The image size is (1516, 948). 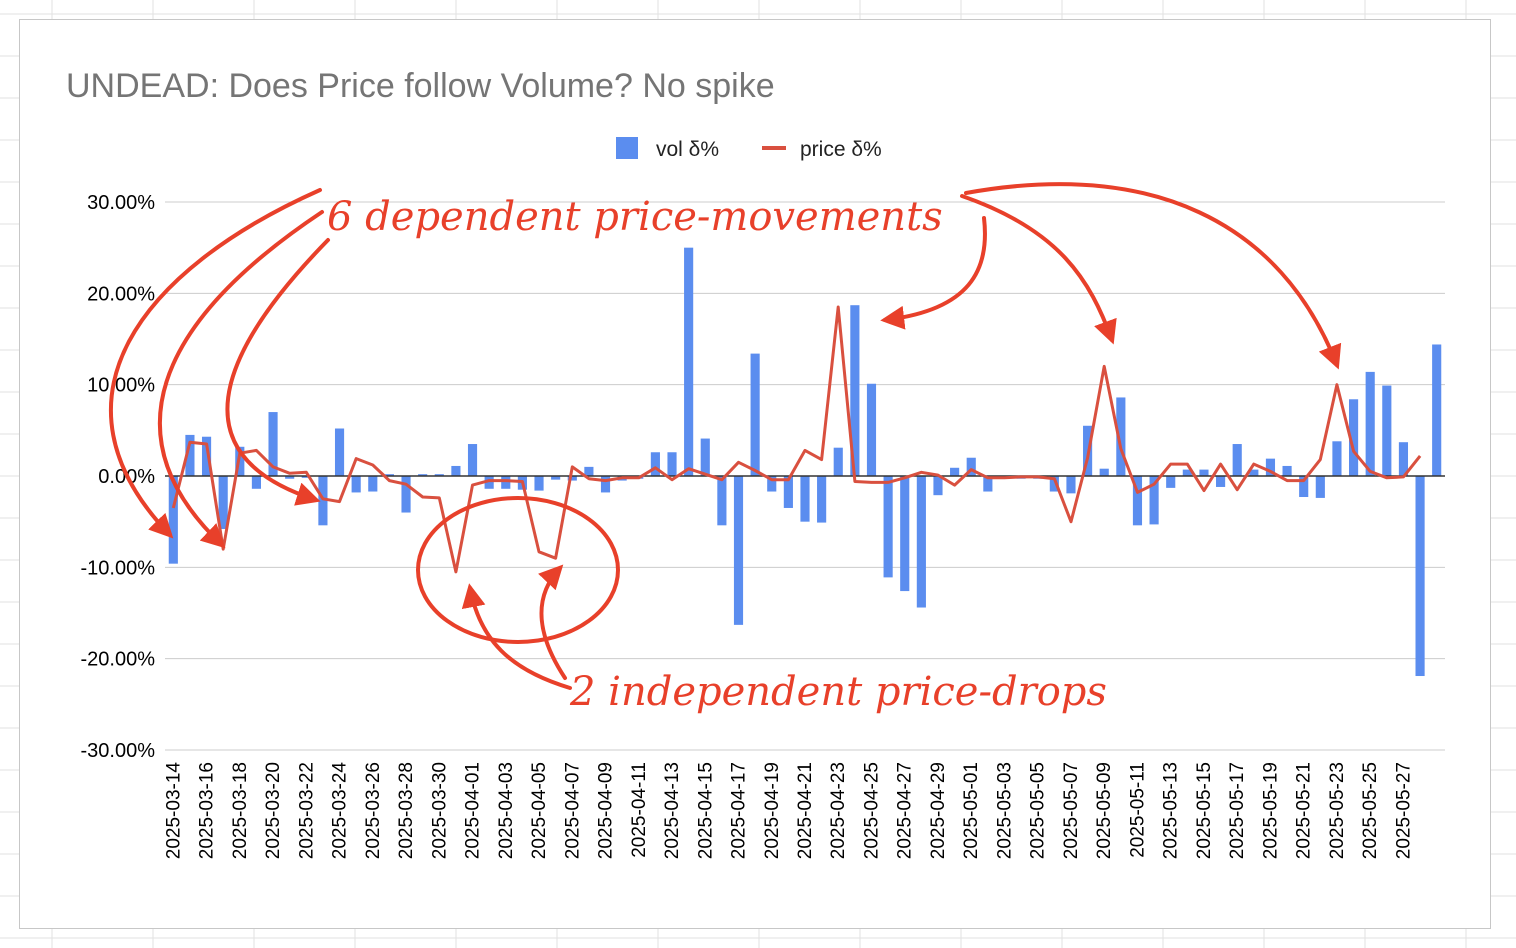 I want to click on x-tick-label: 2025-03-24, so click(x=340, y=811).